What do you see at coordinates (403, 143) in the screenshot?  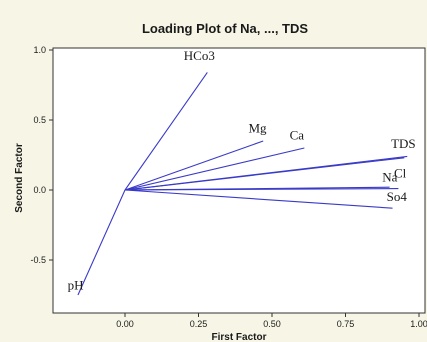 I see `loading-label-tds: TDS` at bounding box center [403, 143].